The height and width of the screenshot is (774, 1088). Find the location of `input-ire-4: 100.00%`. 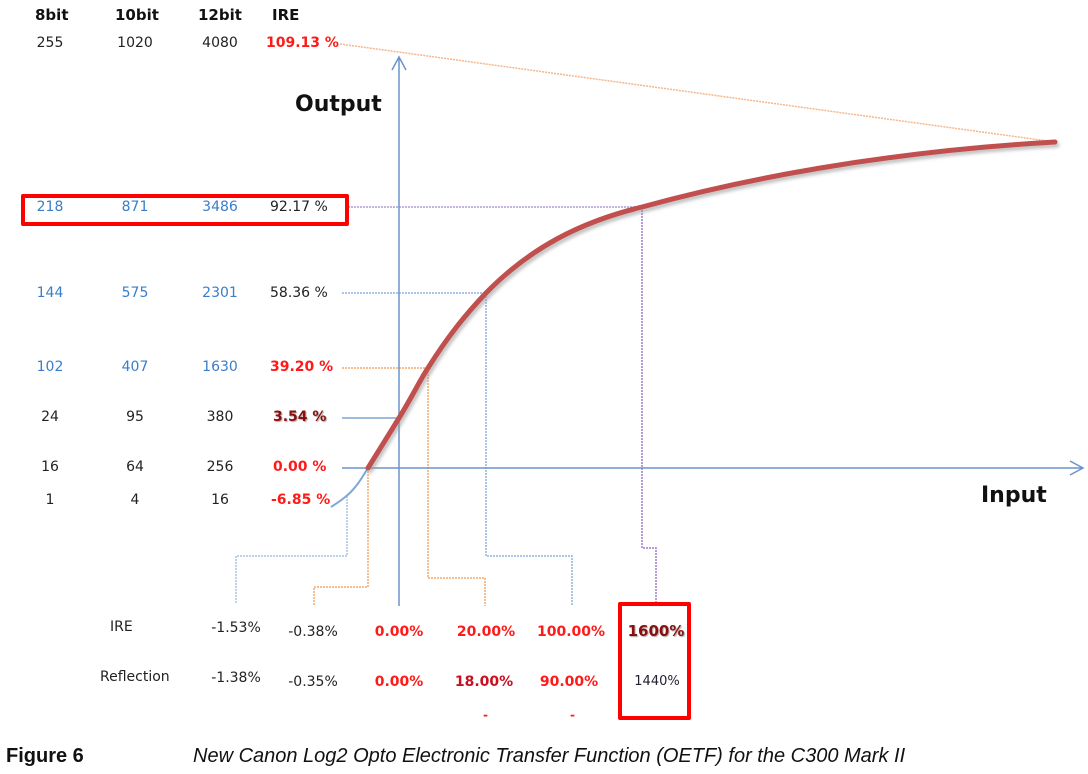

input-ire-4: 100.00% is located at coordinates (571, 632).